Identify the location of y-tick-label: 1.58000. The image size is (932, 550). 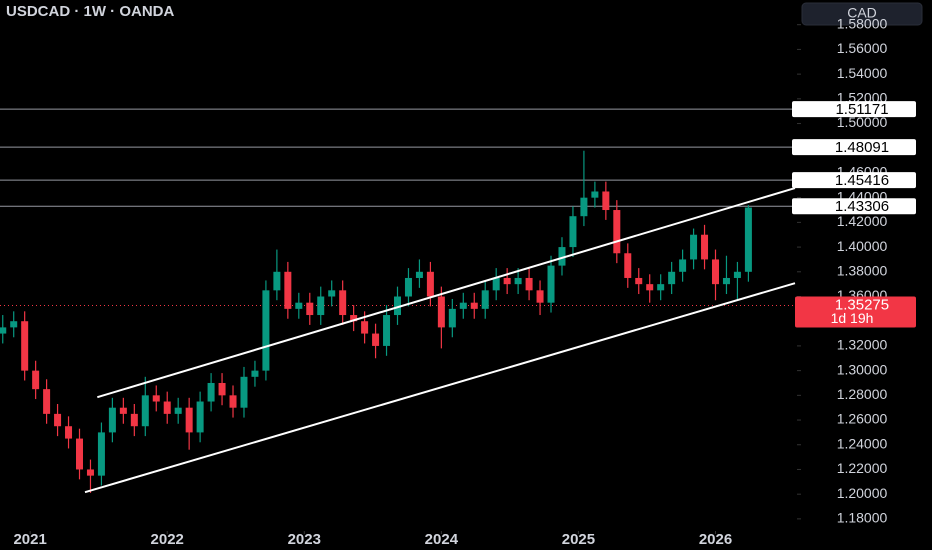
(862, 23).